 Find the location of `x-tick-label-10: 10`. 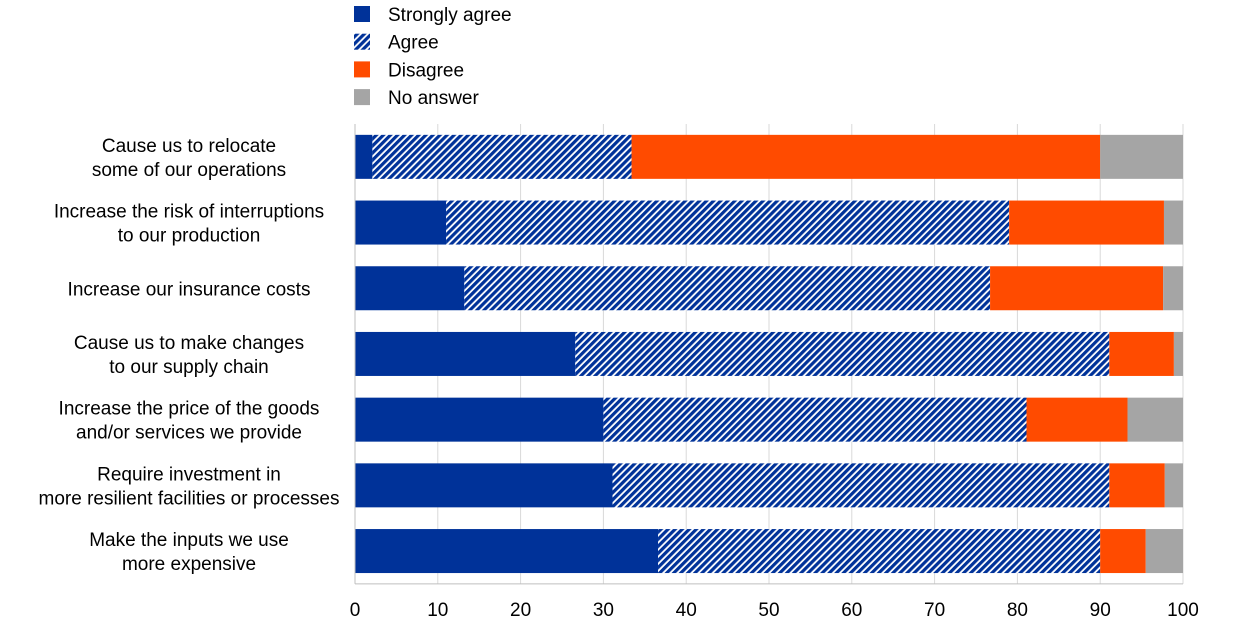

x-tick-label-10: 10 is located at coordinates (437, 610).